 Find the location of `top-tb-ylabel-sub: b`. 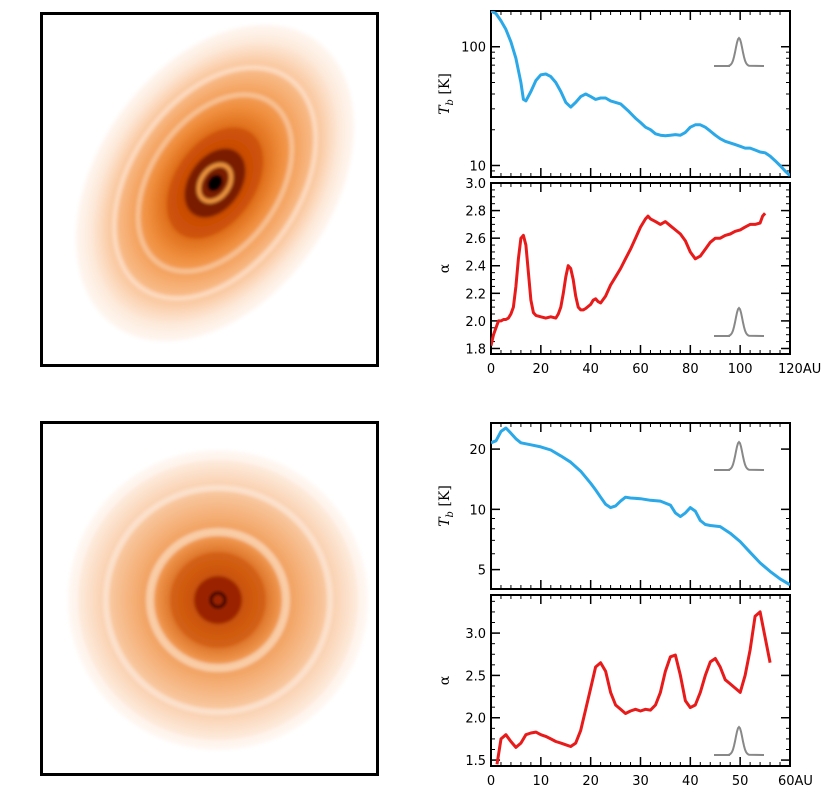

top-tb-ylabel-sub: b is located at coordinates (450, 102).